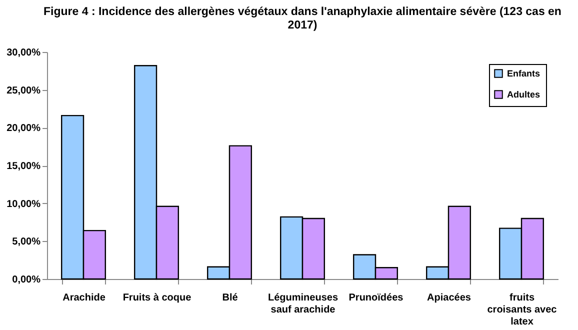 Image resolution: width=578 pixels, height=330 pixels. Describe the element at coordinates (230, 298) in the screenshot. I see `x-tick-label: Blé` at that location.